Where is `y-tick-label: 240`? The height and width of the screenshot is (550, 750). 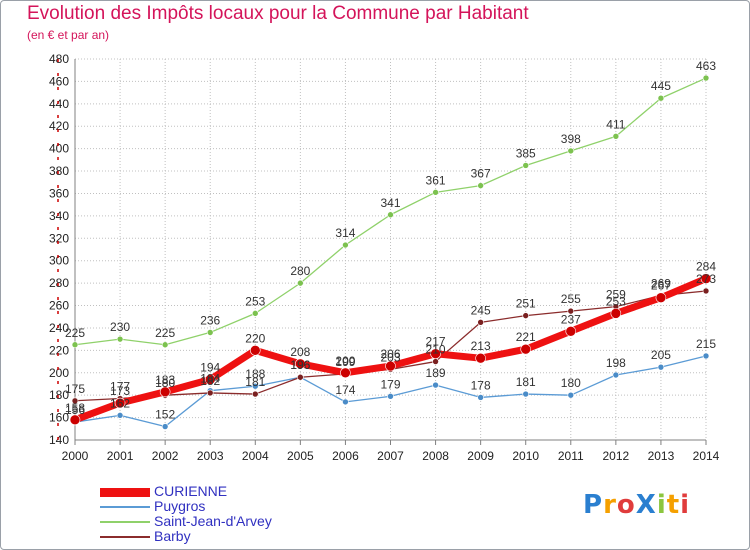
y-tick-label: 240 is located at coordinates (59, 328).